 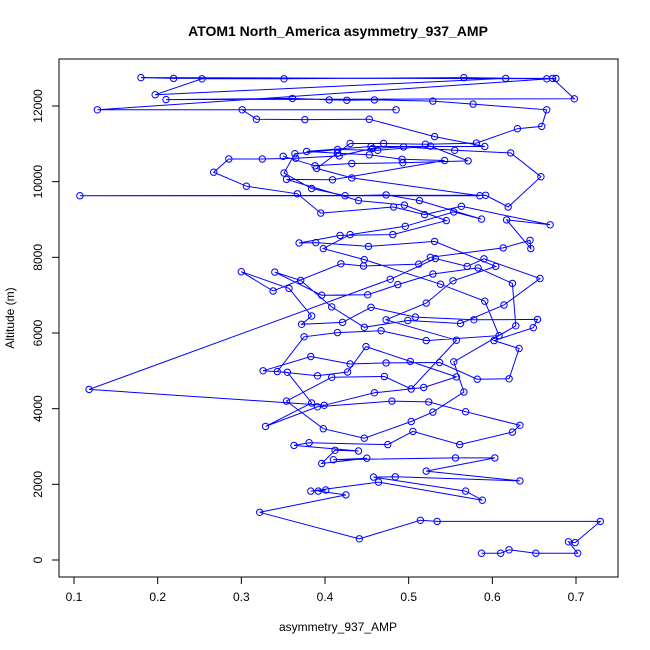 What do you see at coordinates (38, 182) in the screenshot?
I see `y-tick-label: 10000` at bounding box center [38, 182].